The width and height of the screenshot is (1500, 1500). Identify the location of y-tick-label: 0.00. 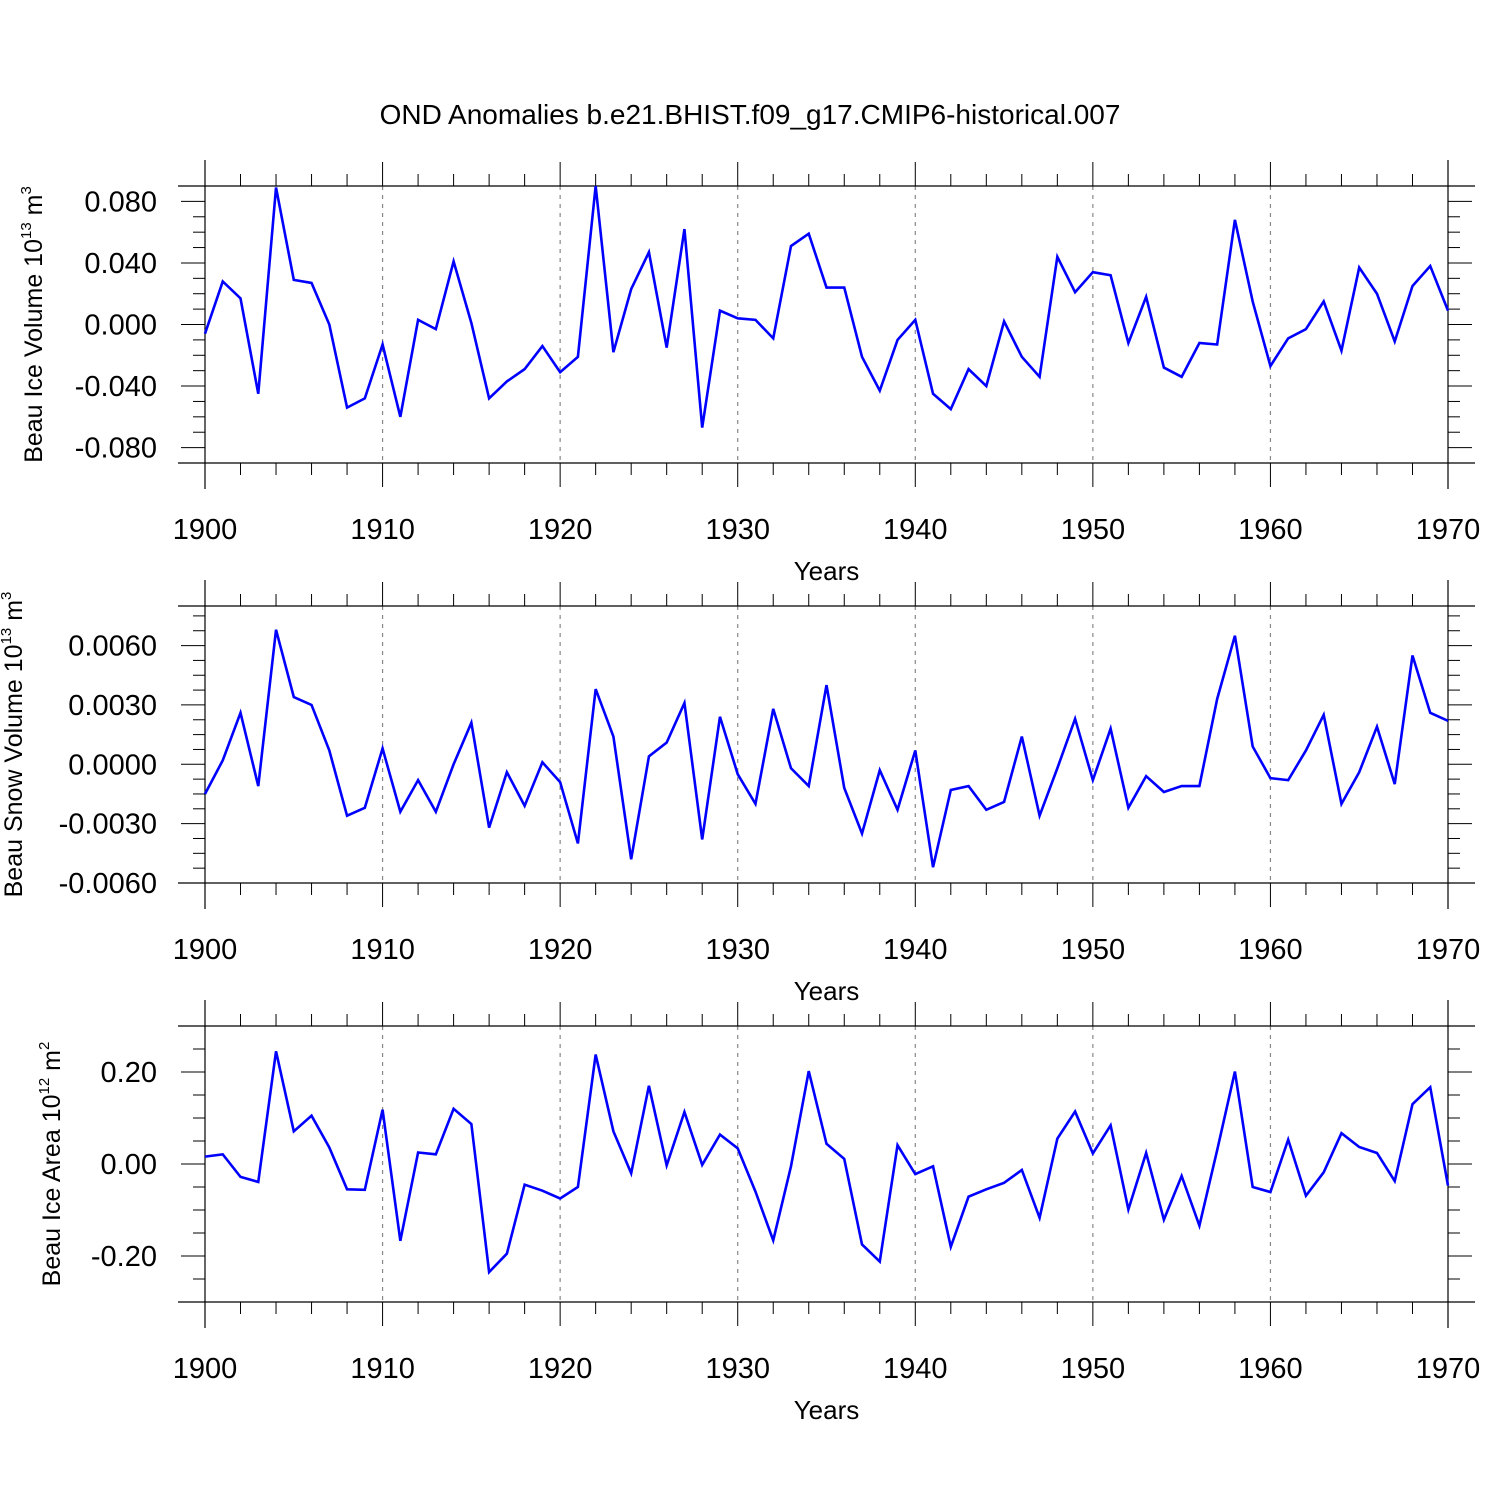
(129, 1165).